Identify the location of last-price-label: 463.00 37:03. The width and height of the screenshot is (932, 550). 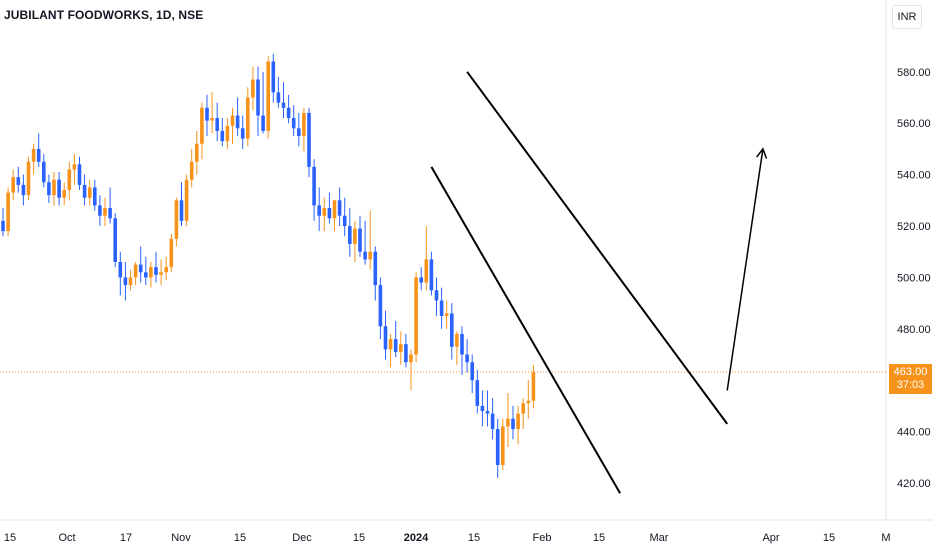
(910, 379).